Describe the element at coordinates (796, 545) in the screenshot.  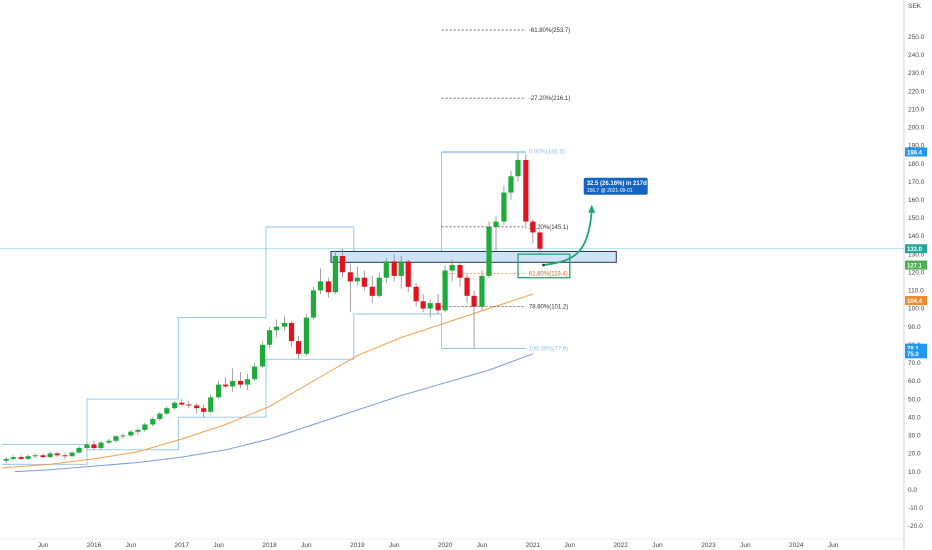
I see `x-tick-label: 2024` at that location.